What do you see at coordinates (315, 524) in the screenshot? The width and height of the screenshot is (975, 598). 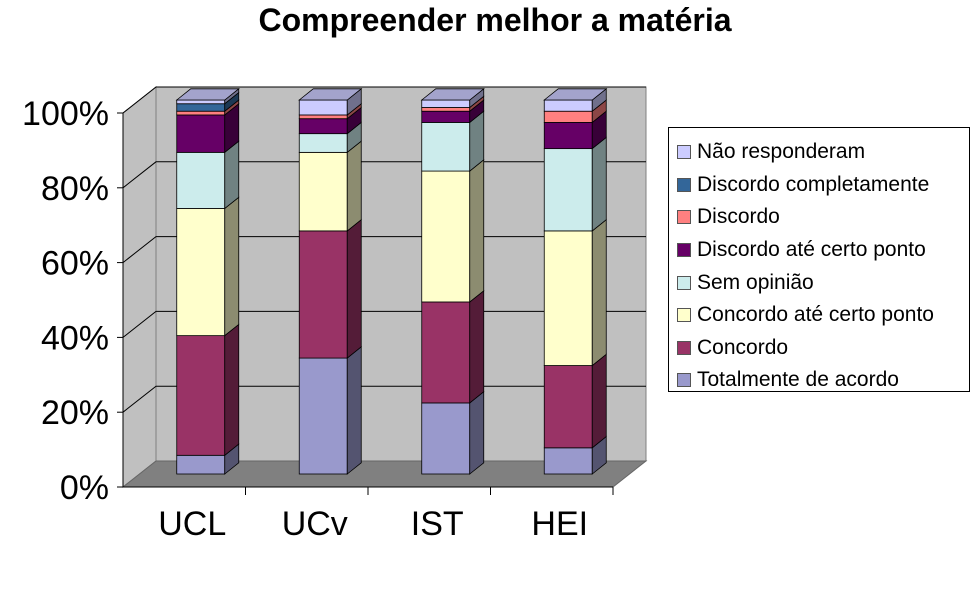 I see `x-tick-label: UCv` at bounding box center [315, 524].